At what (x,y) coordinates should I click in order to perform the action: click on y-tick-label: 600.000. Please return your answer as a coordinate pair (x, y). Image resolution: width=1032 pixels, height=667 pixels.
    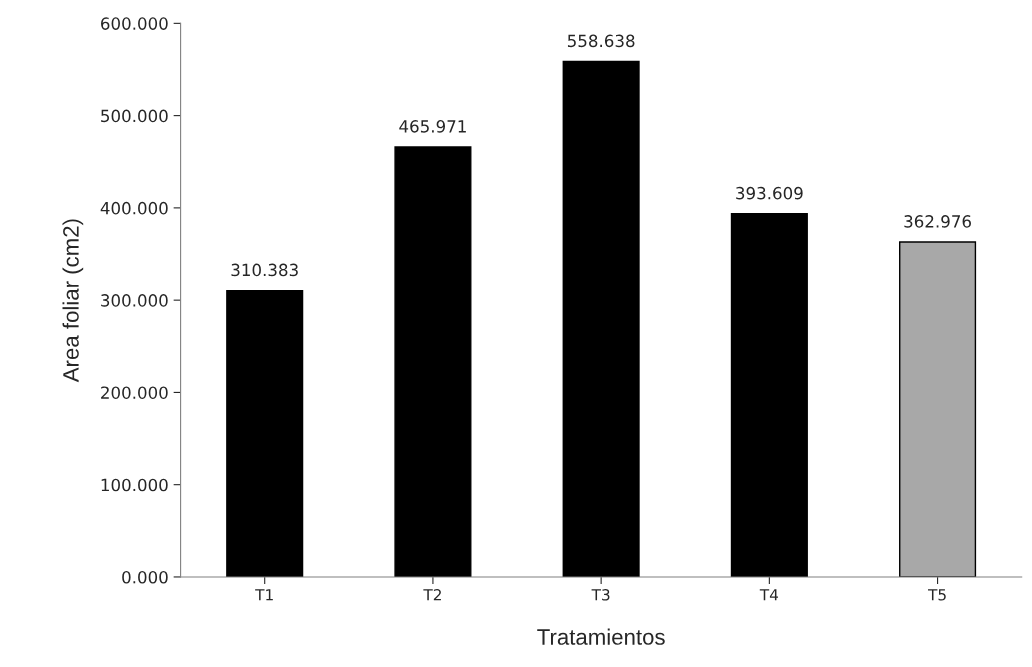
    Looking at the image, I should click on (134, 23).